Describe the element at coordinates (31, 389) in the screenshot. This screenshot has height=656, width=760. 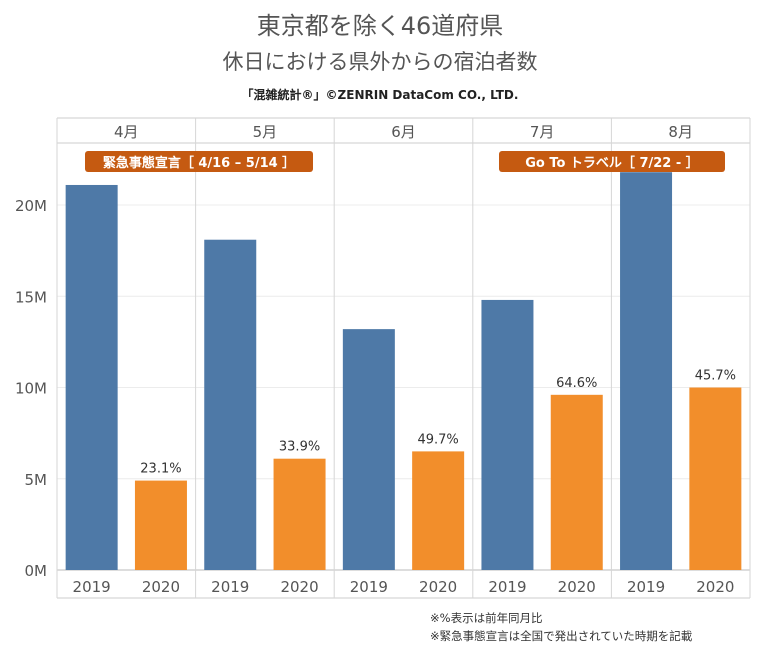
I see `y-tick-label: 10M` at that location.